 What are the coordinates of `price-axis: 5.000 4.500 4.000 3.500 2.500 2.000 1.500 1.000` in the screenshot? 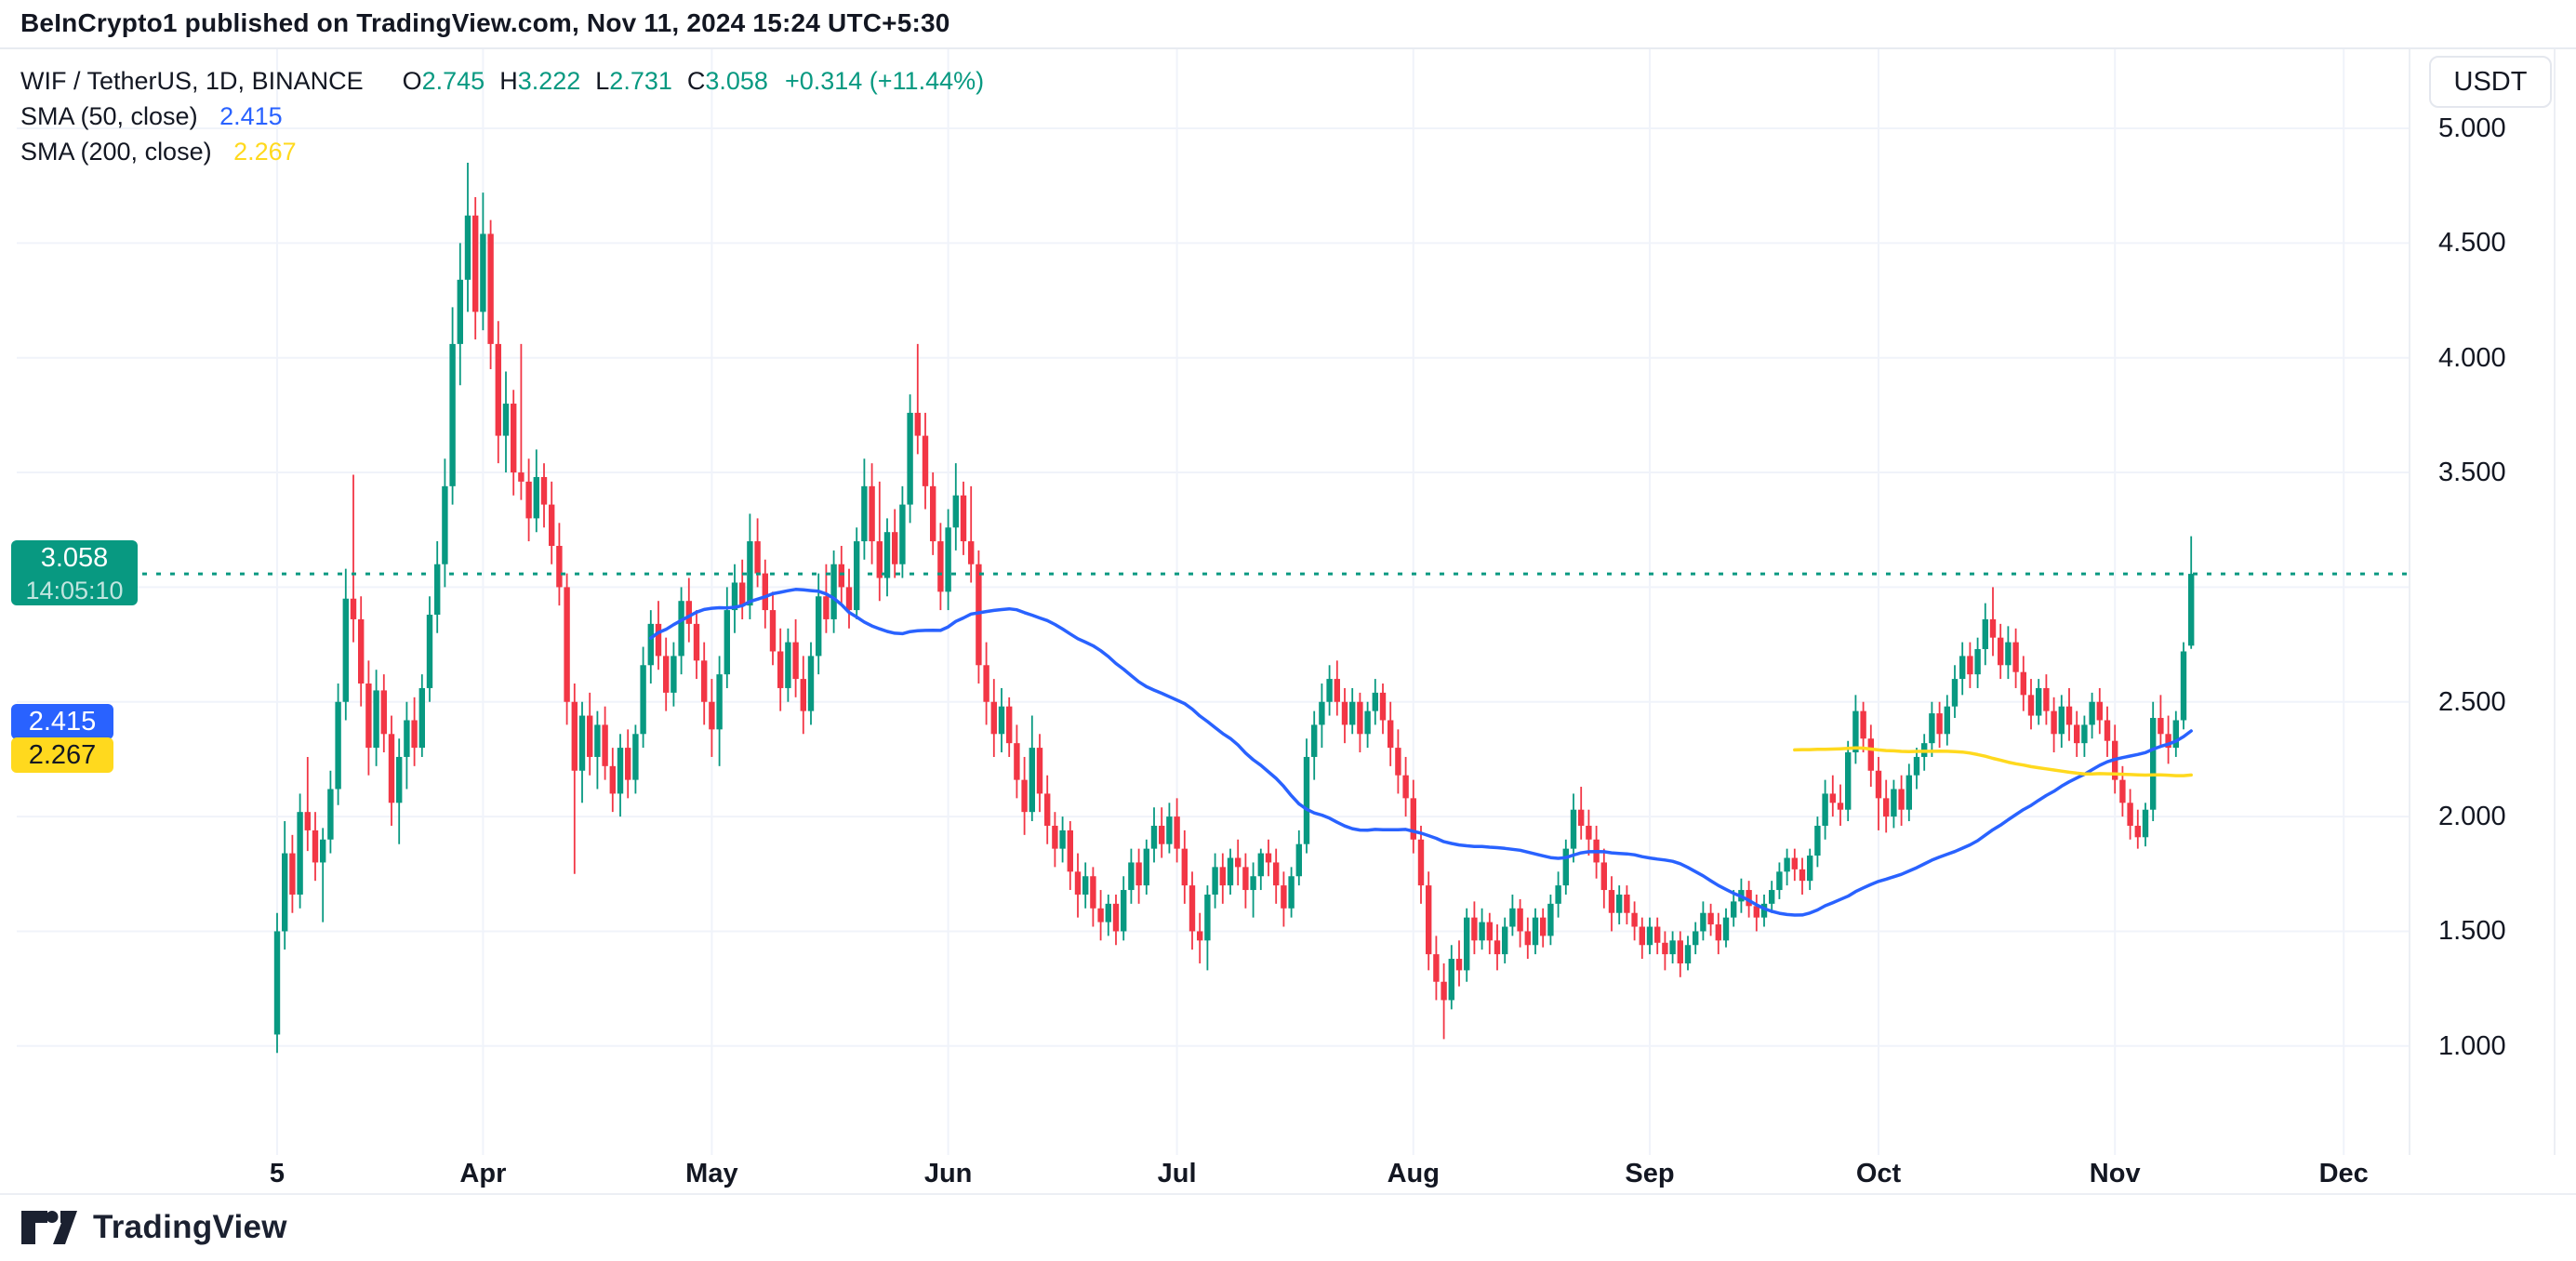 It's located at (2482, 621).